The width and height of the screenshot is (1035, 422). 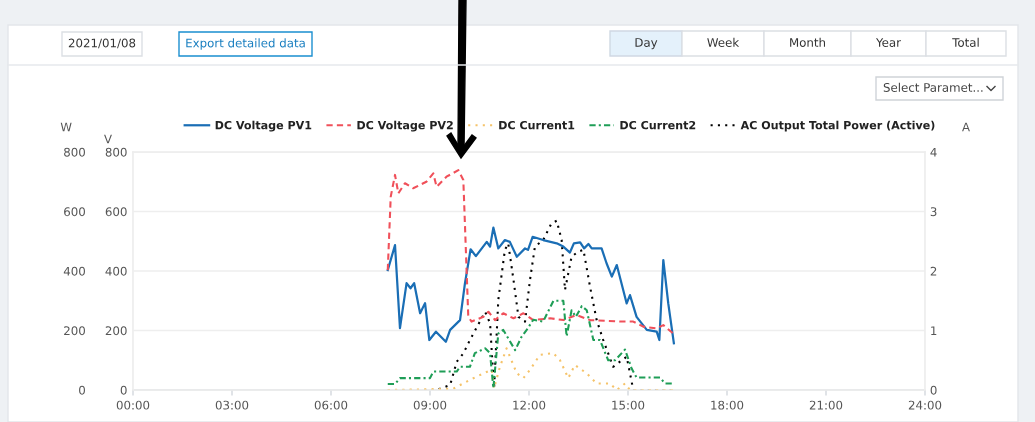 I want to click on y2-tick-label: 800, so click(x=116, y=152).